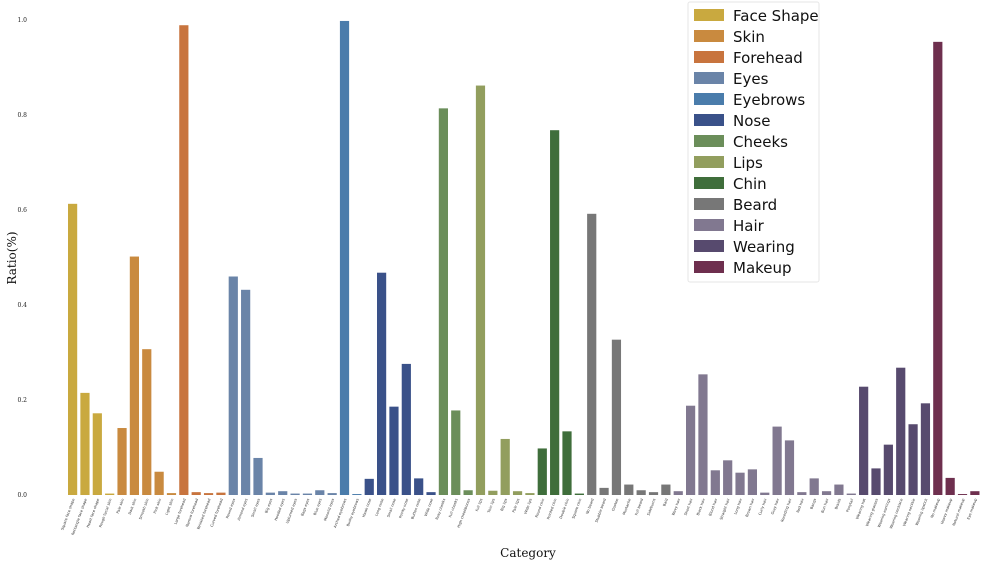  Describe the element at coordinates (479, 505) in the screenshot. I see `x-tick-label: Full lips` at that location.